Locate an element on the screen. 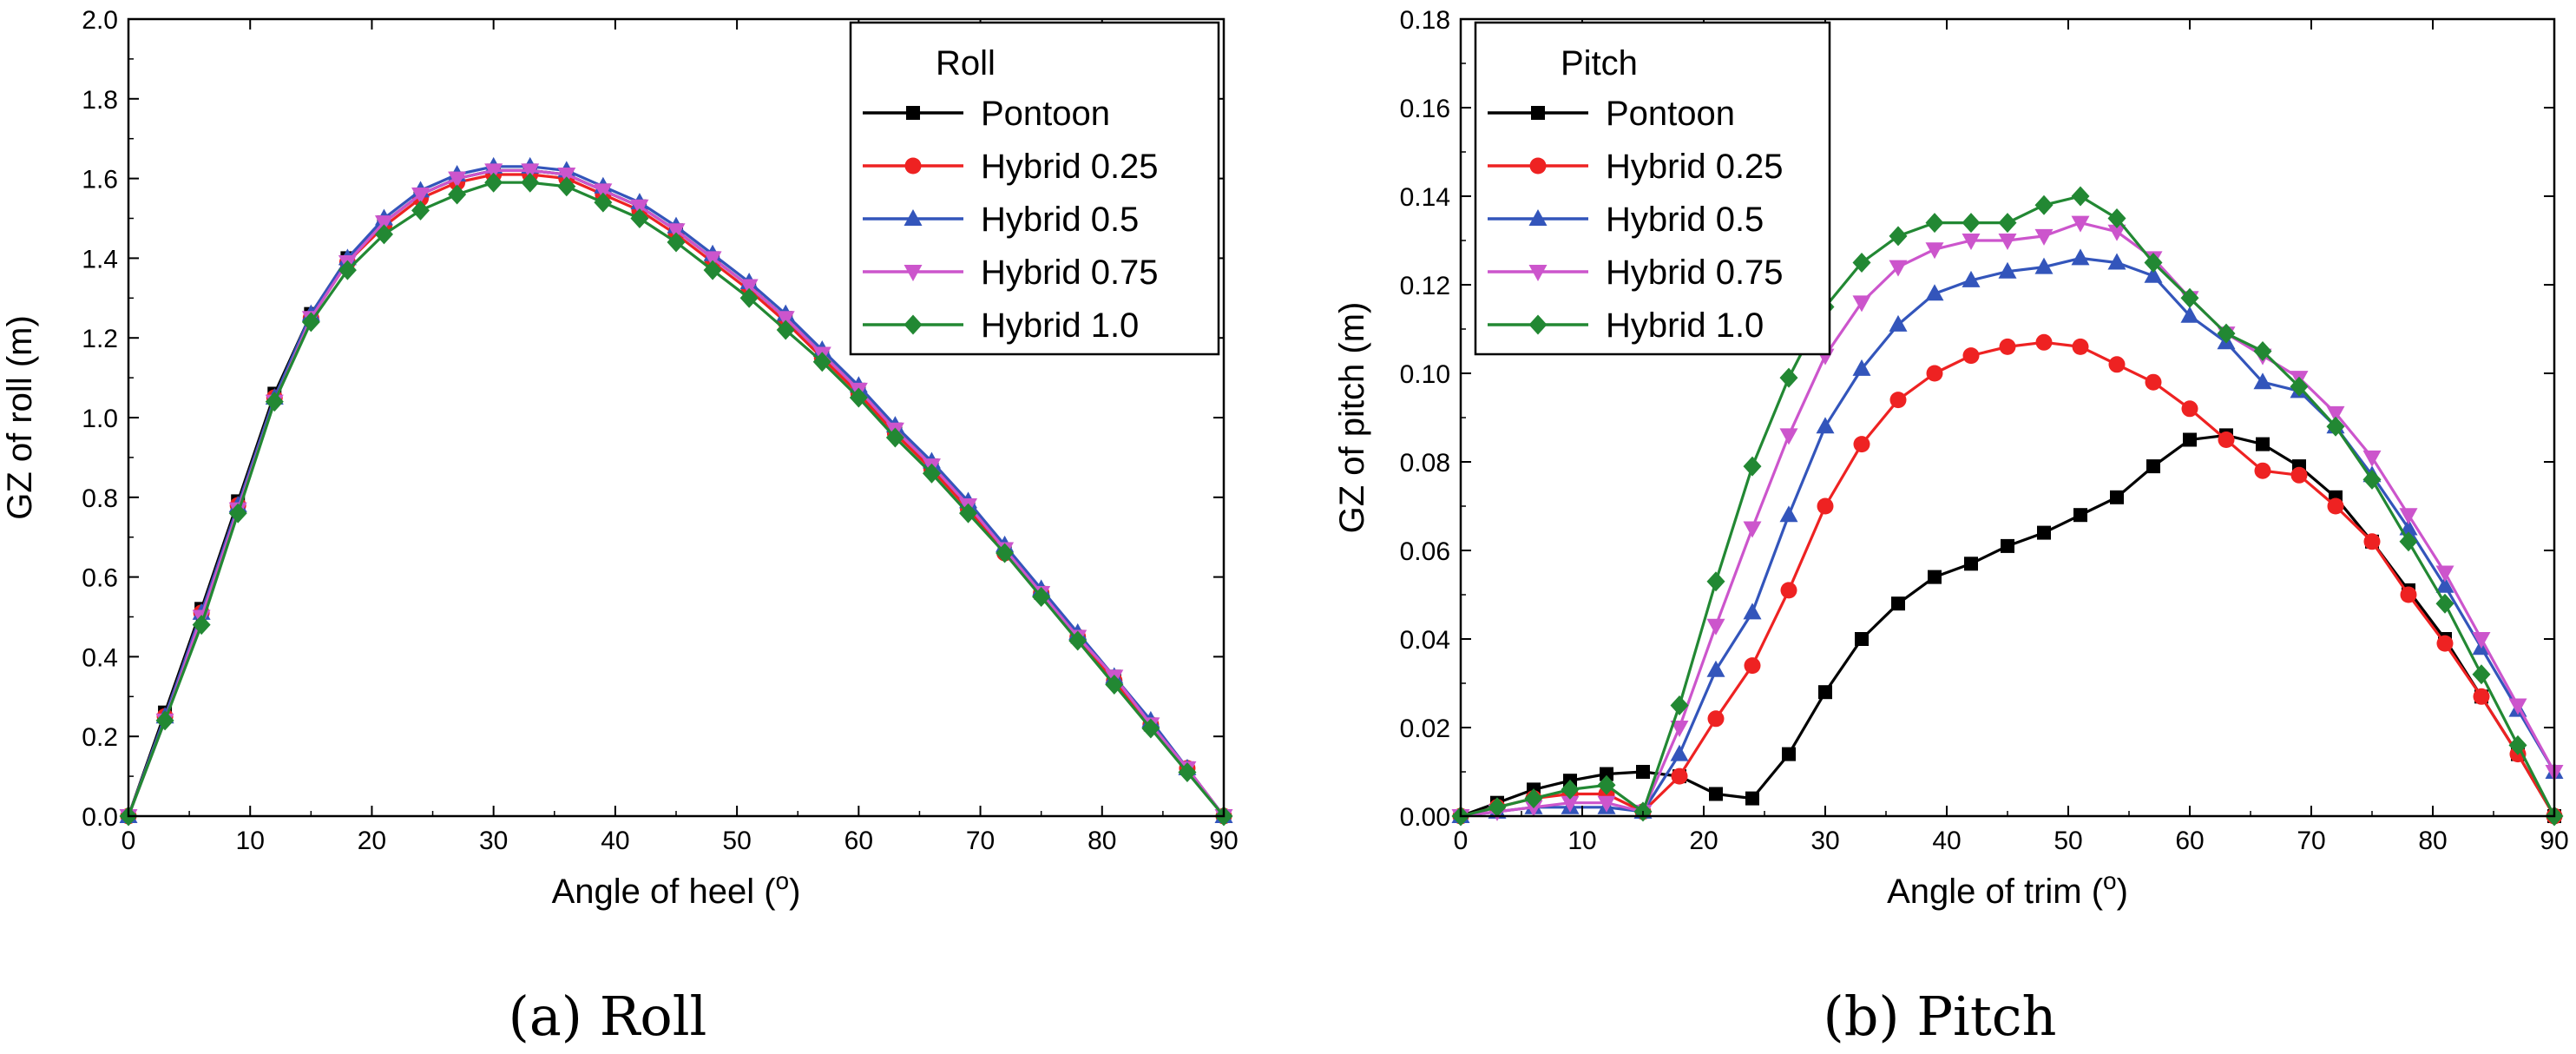  legend-item: Hybrid 1.0 is located at coordinates (1626, 326).